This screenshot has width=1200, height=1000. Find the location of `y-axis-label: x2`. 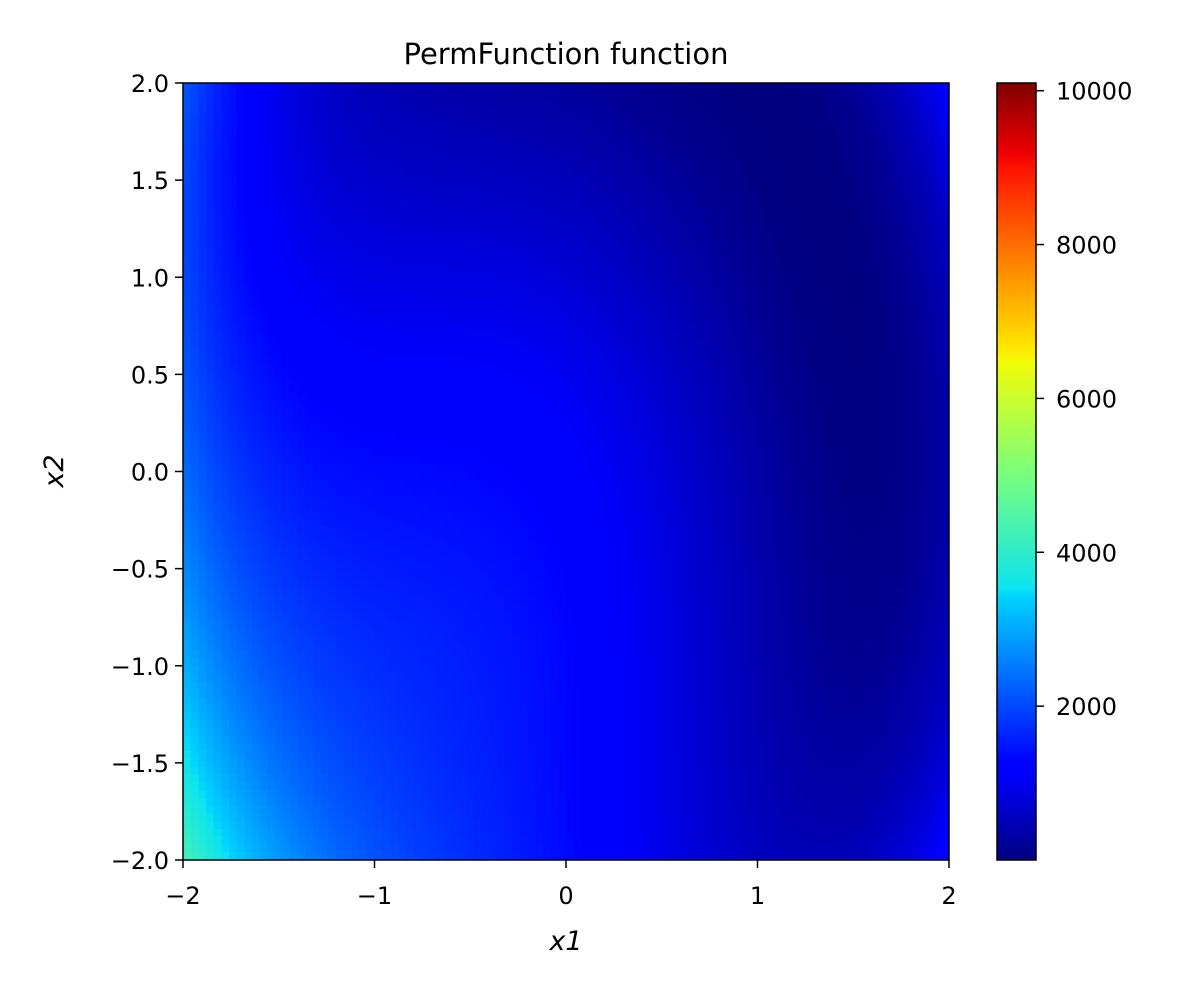

y-axis-label: x2 is located at coordinates (54, 471).